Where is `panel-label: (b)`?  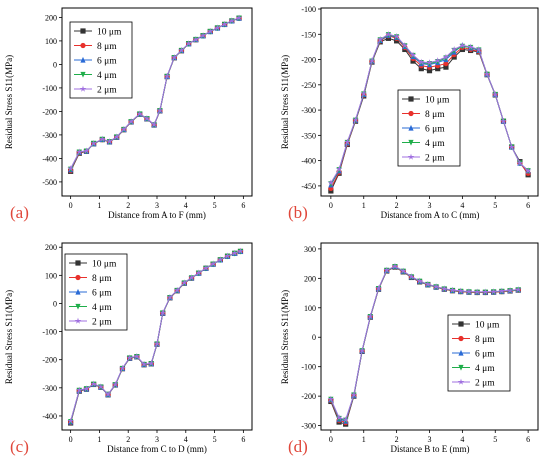 panel-label: (b) is located at coordinates (298, 212).